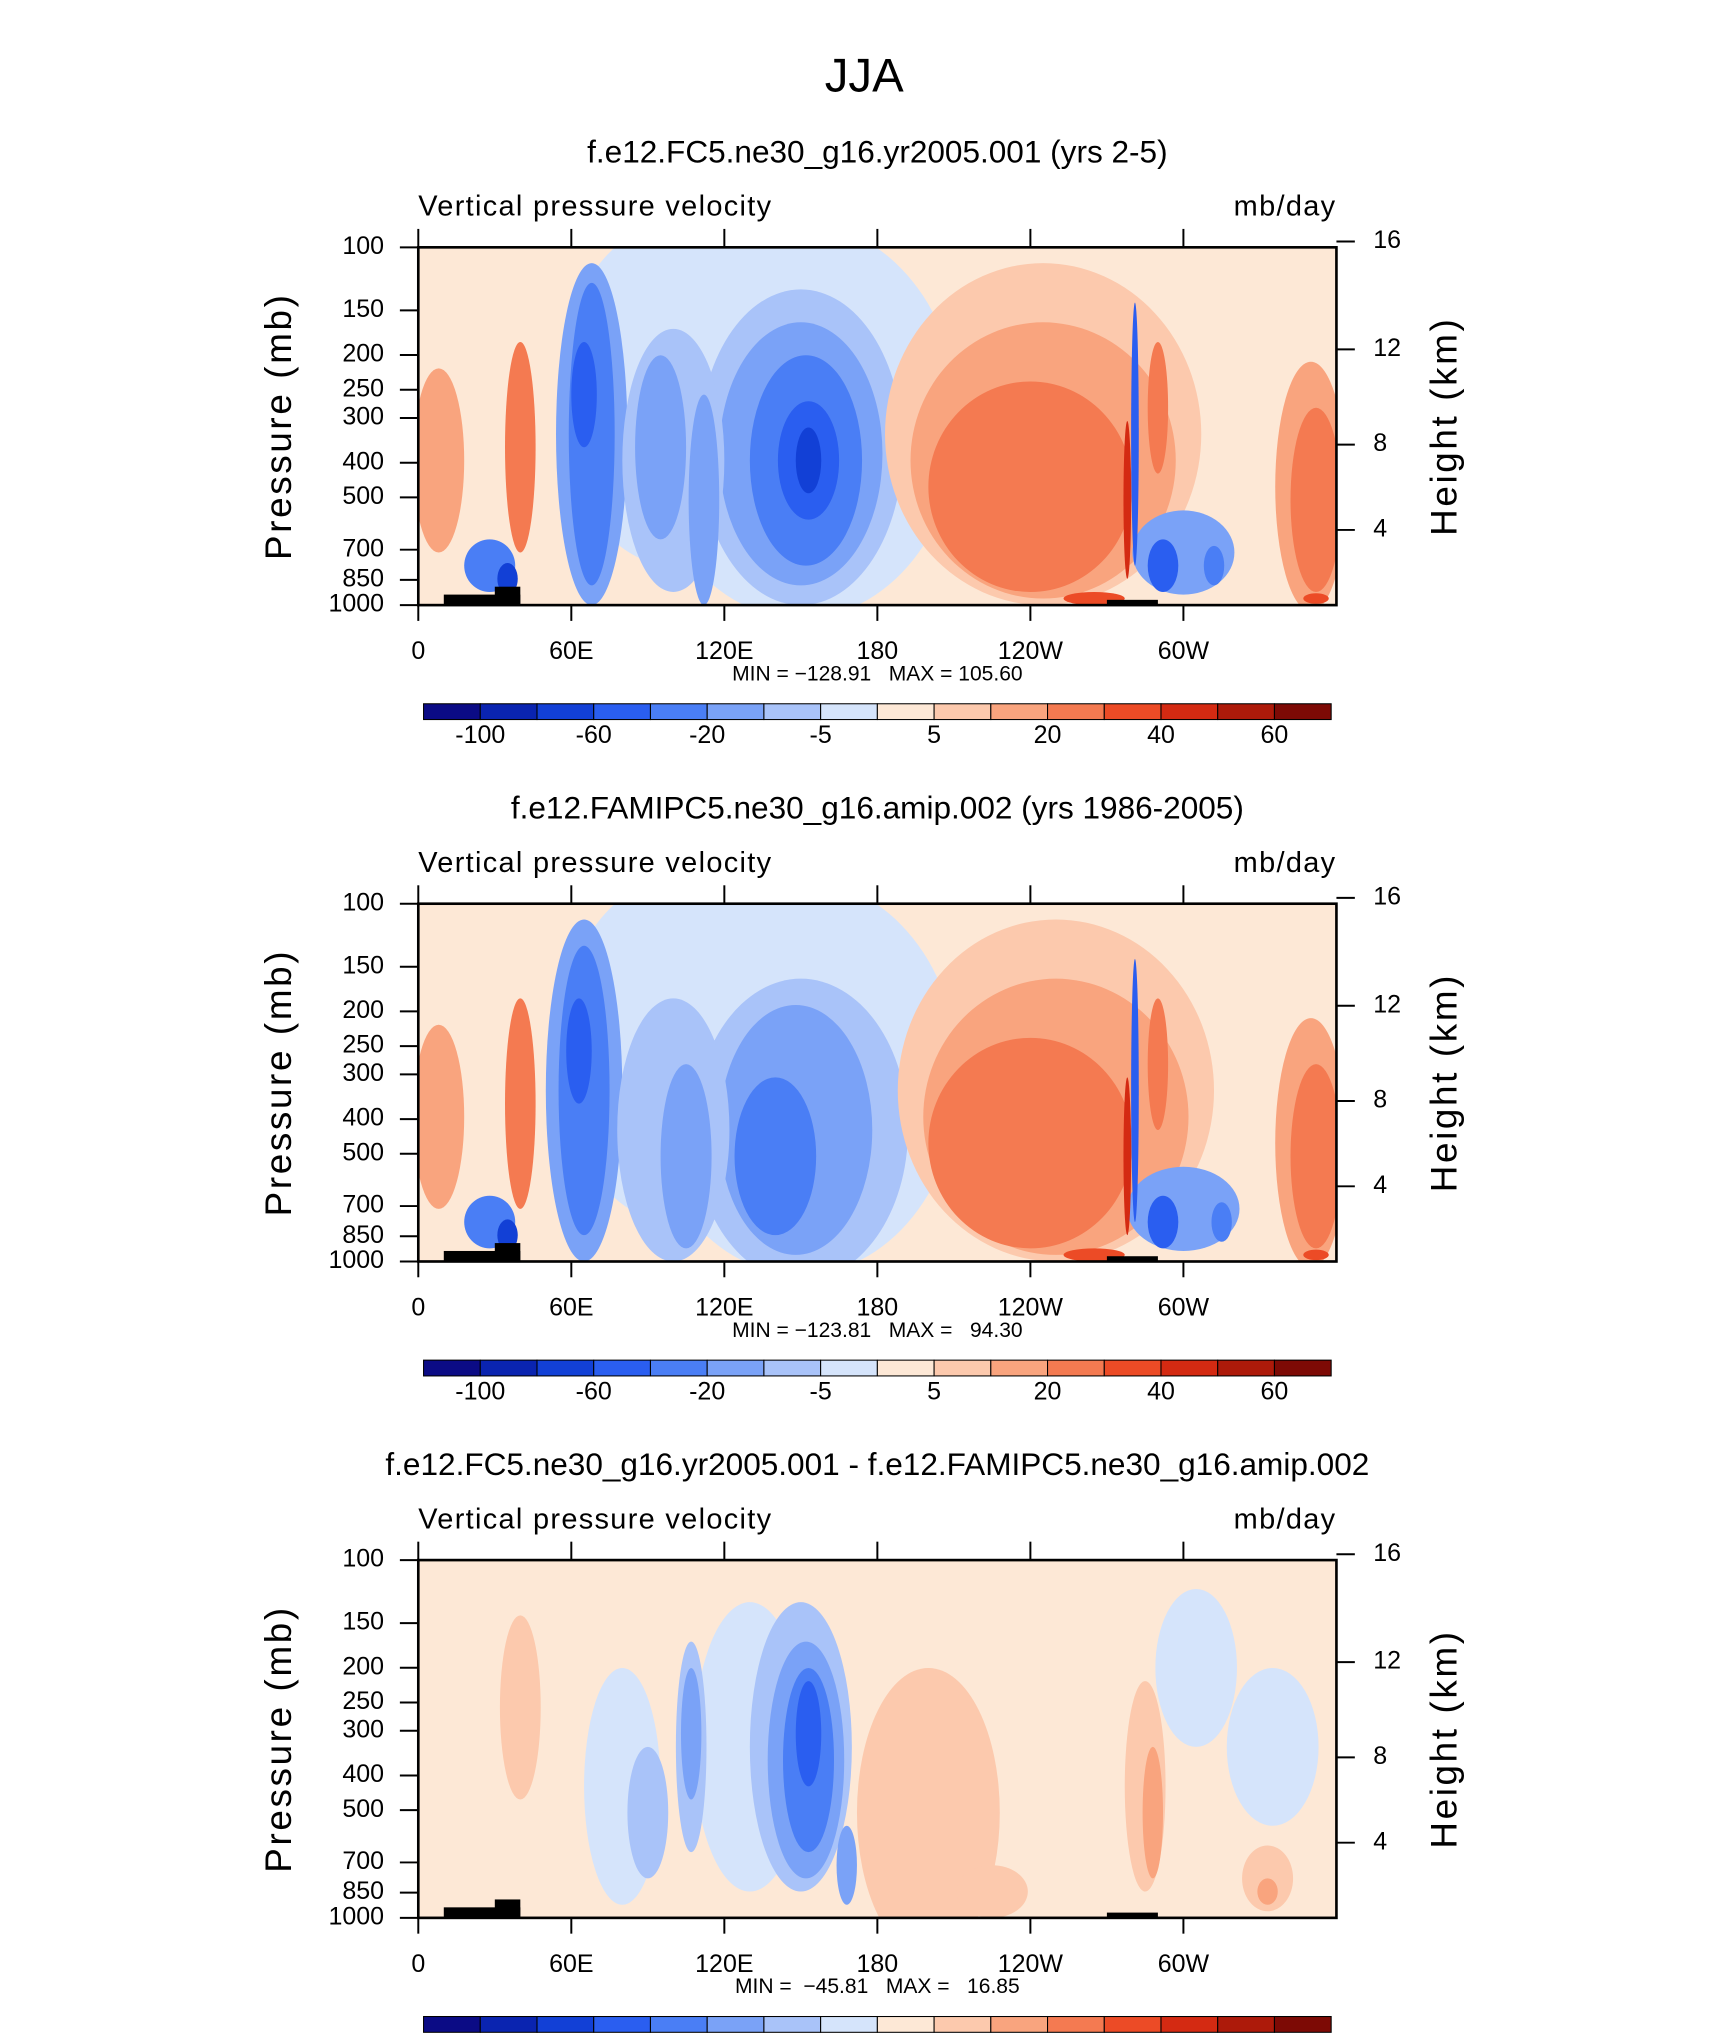 The height and width of the screenshot is (2038, 1710). I want to click on y2-tick-label: 16, so click(1387, 1553).